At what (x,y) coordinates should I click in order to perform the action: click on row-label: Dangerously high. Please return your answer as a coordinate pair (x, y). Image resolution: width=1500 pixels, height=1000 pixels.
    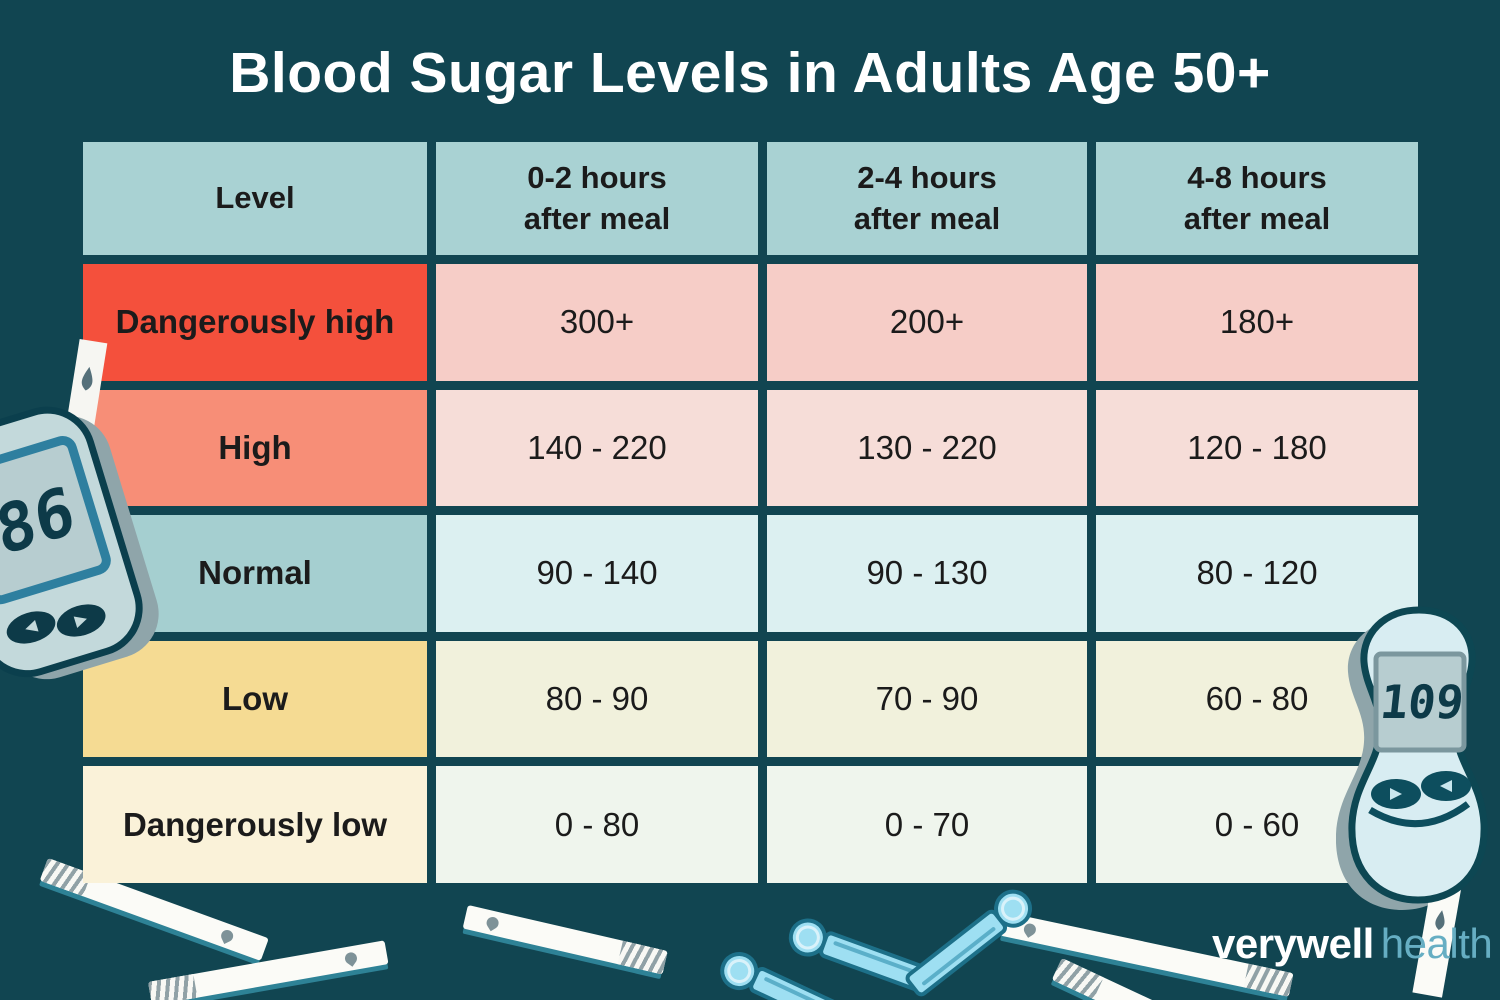
    Looking at the image, I should click on (255, 322).